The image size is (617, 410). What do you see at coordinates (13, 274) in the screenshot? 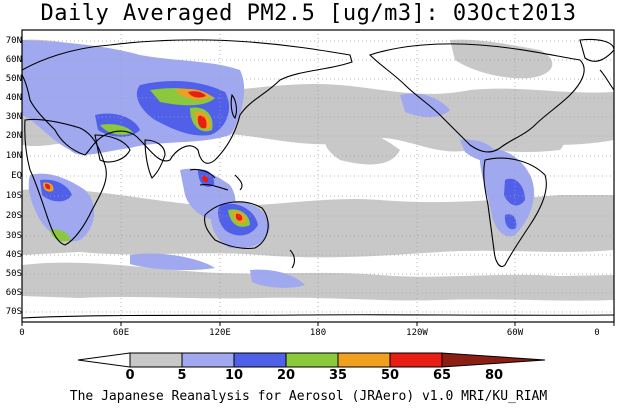
I see `lat-label-50s: 50S` at bounding box center [13, 274].